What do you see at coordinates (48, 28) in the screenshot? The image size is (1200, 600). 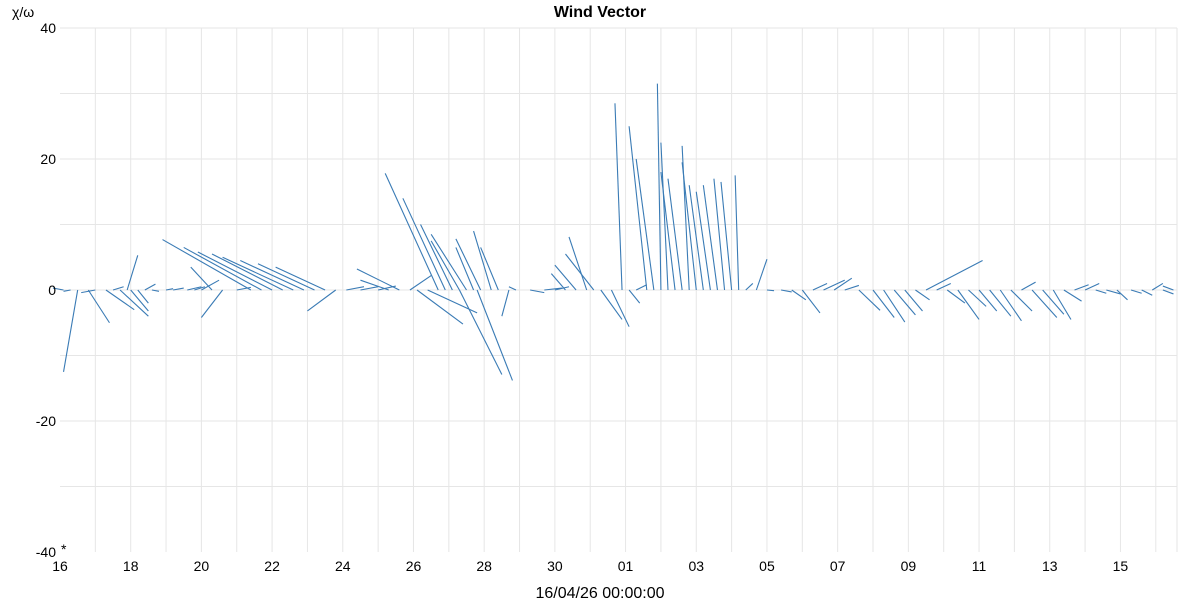 I see `y-tick-label: 40` at bounding box center [48, 28].